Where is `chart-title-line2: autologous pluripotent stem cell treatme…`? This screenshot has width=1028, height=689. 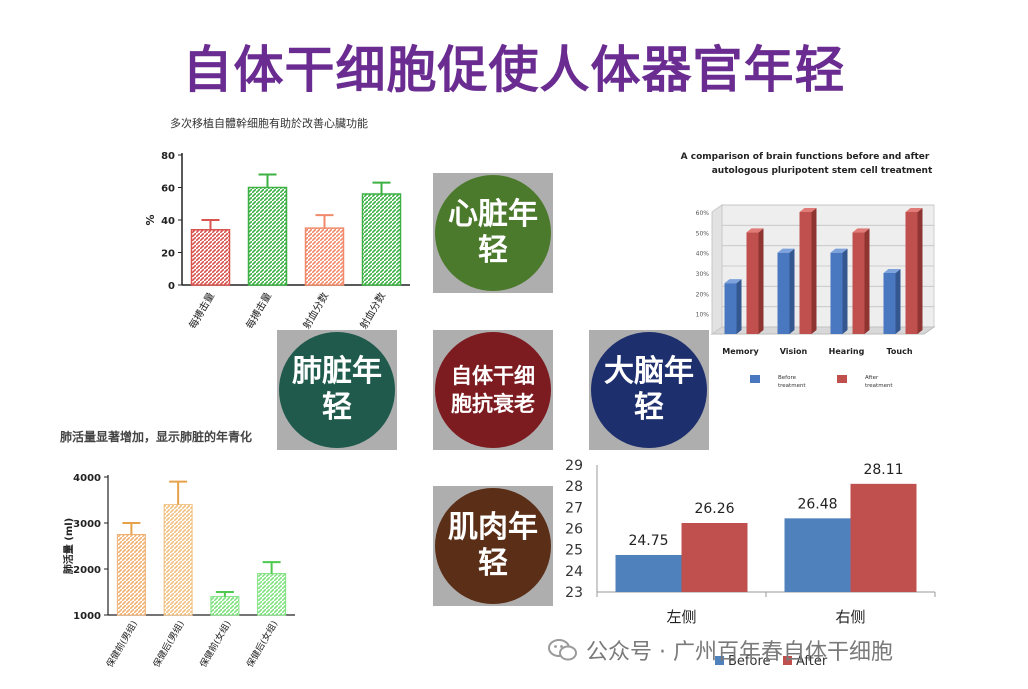 chart-title-line2: autologous pluripotent stem cell treatme… is located at coordinates (822, 171).